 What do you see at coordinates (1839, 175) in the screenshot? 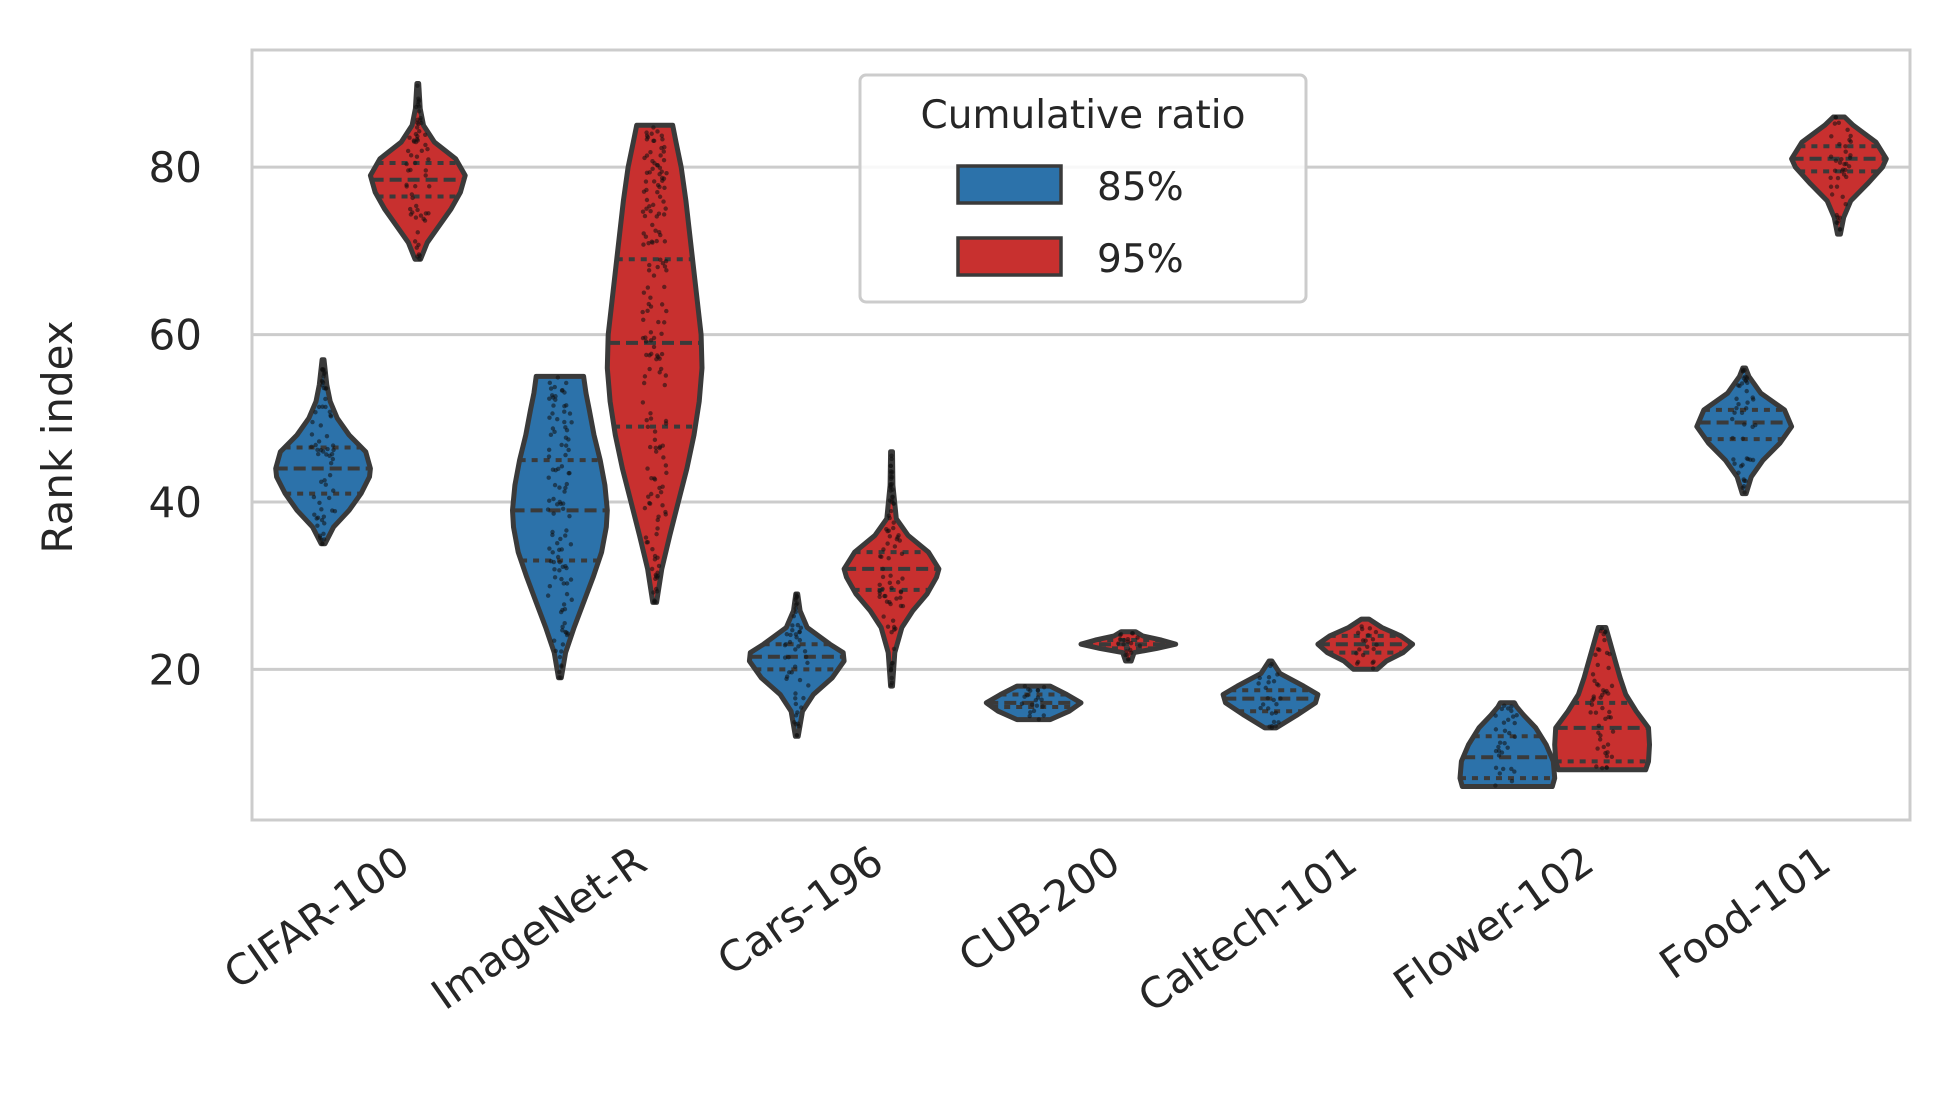
I see `violin-95%-Food-101` at bounding box center [1839, 175].